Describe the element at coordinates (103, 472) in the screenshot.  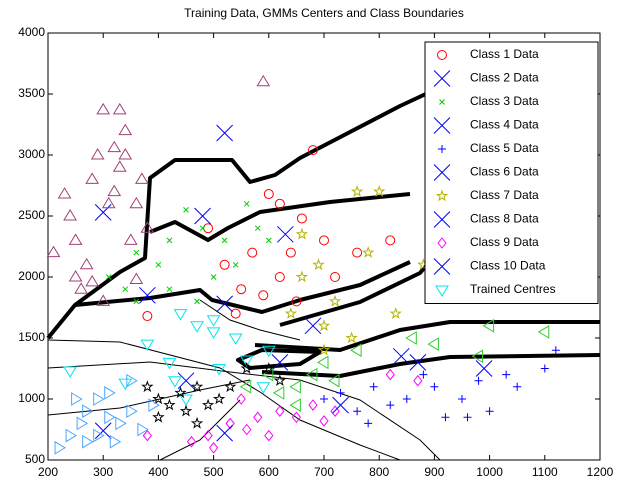
I see `x-tick-label: 300` at that location.